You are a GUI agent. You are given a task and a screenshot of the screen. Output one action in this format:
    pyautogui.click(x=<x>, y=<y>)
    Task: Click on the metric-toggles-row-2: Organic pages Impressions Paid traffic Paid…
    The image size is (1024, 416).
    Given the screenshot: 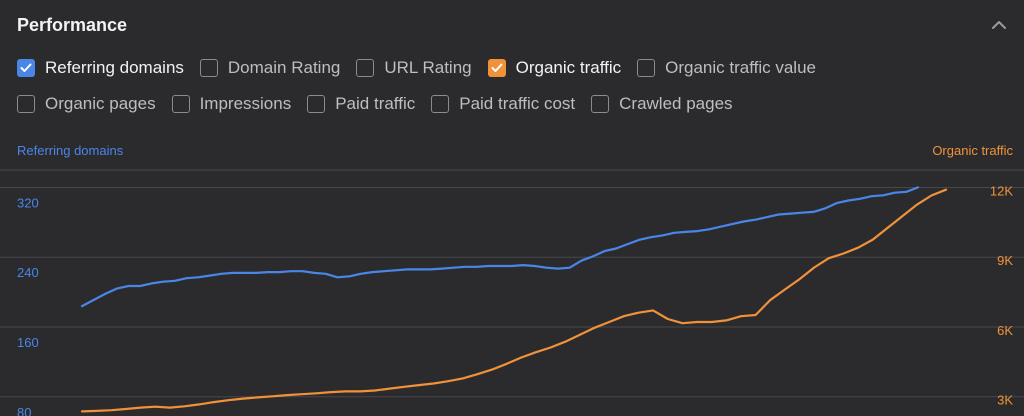 What is the action you would take?
    pyautogui.click(x=383, y=104)
    